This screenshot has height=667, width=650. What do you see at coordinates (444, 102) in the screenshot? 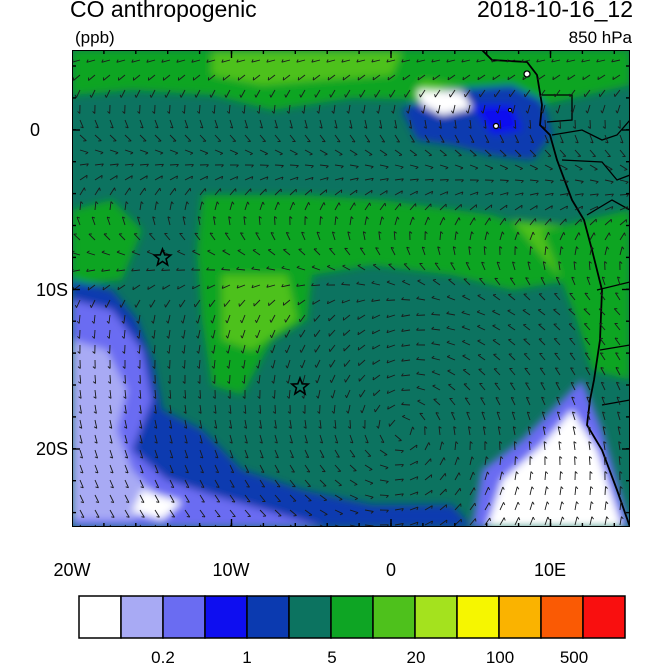
I see `co-field-ne-white` at bounding box center [444, 102].